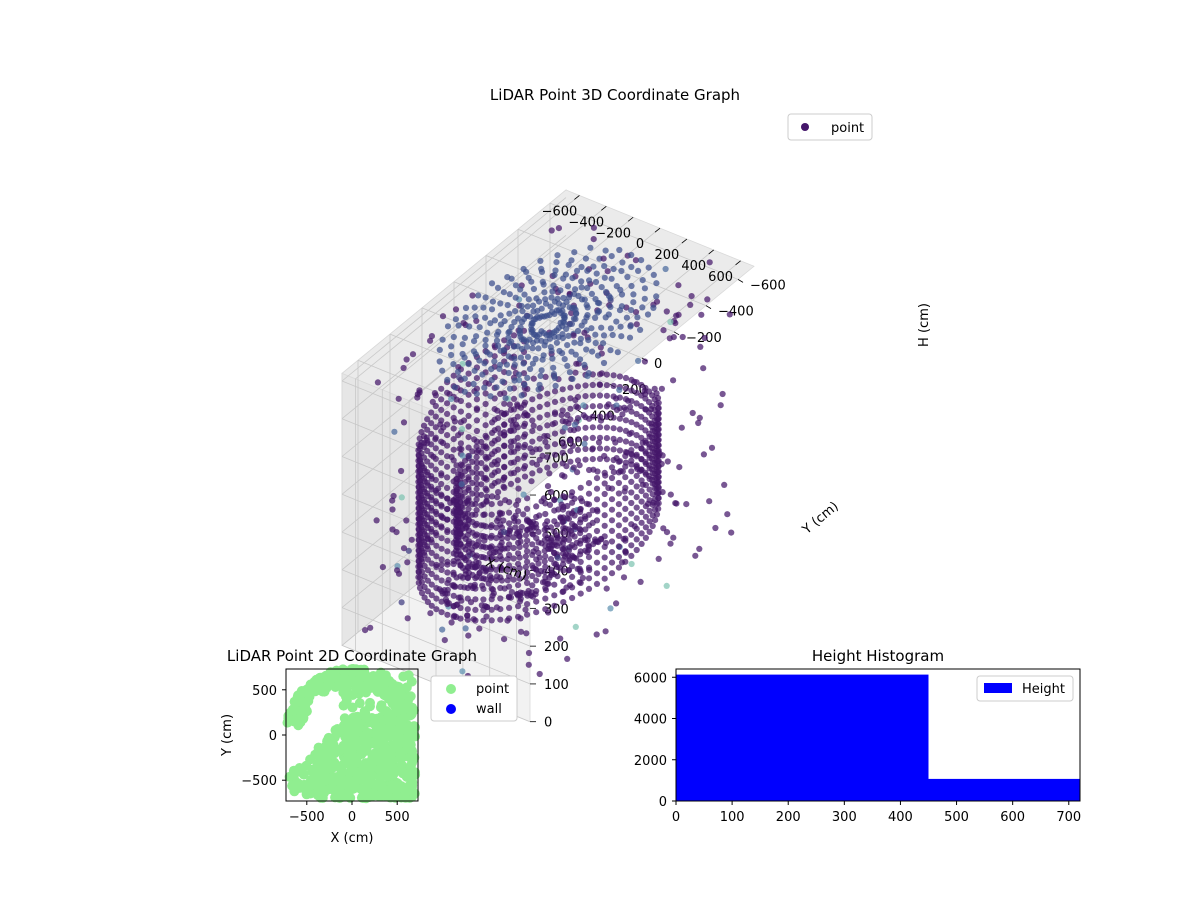 This screenshot has width=1200, height=900. What do you see at coordinates (830, 127) in the screenshot?
I see `plot-3d-legend-box` at bounding box center [830, 127].